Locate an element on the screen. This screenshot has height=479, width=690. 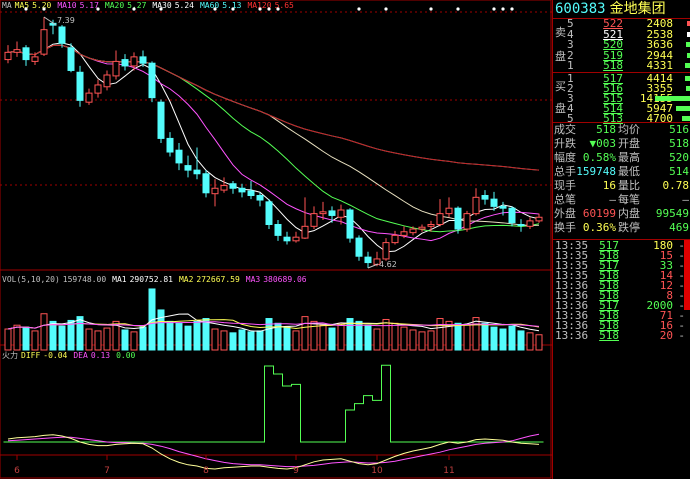
buy-row: 3 515 14155 is located at coordinates (621, 98).